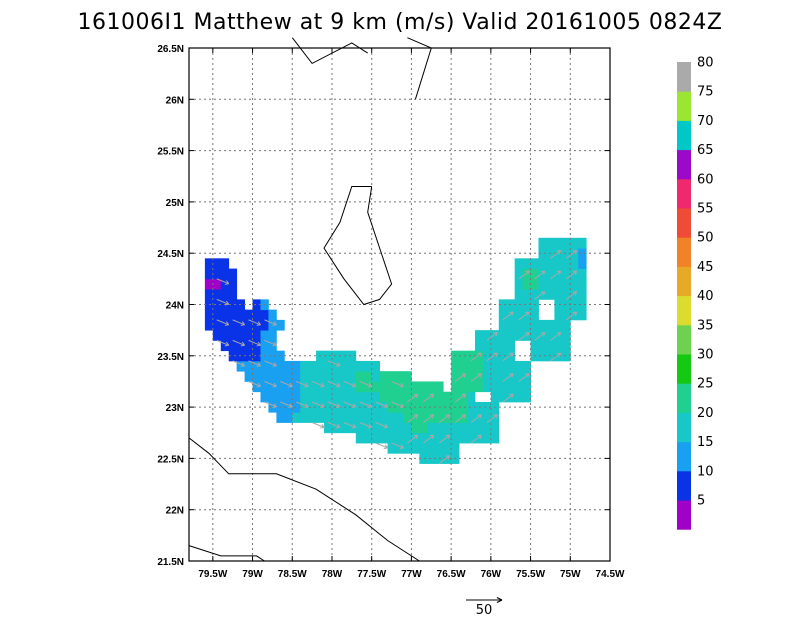  What do you see at coordinates (705, 209) in the screenshot?
I see `colorbar-label: 55` at bounding box center [705, 209].